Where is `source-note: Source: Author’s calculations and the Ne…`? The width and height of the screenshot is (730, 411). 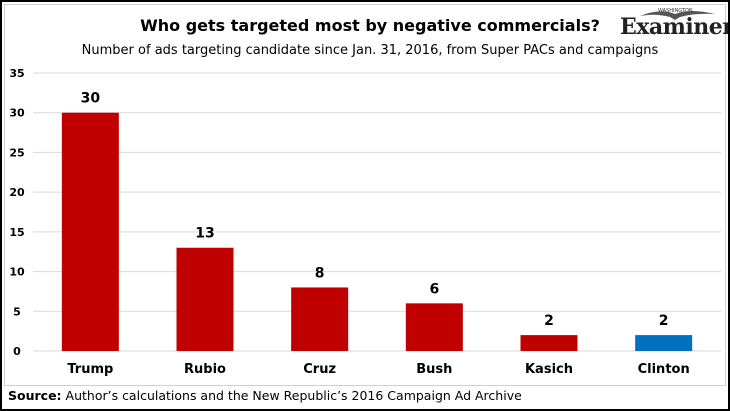
source-note: Source: Author’s calculations and the Ne… is located at coordinates (265, 395).